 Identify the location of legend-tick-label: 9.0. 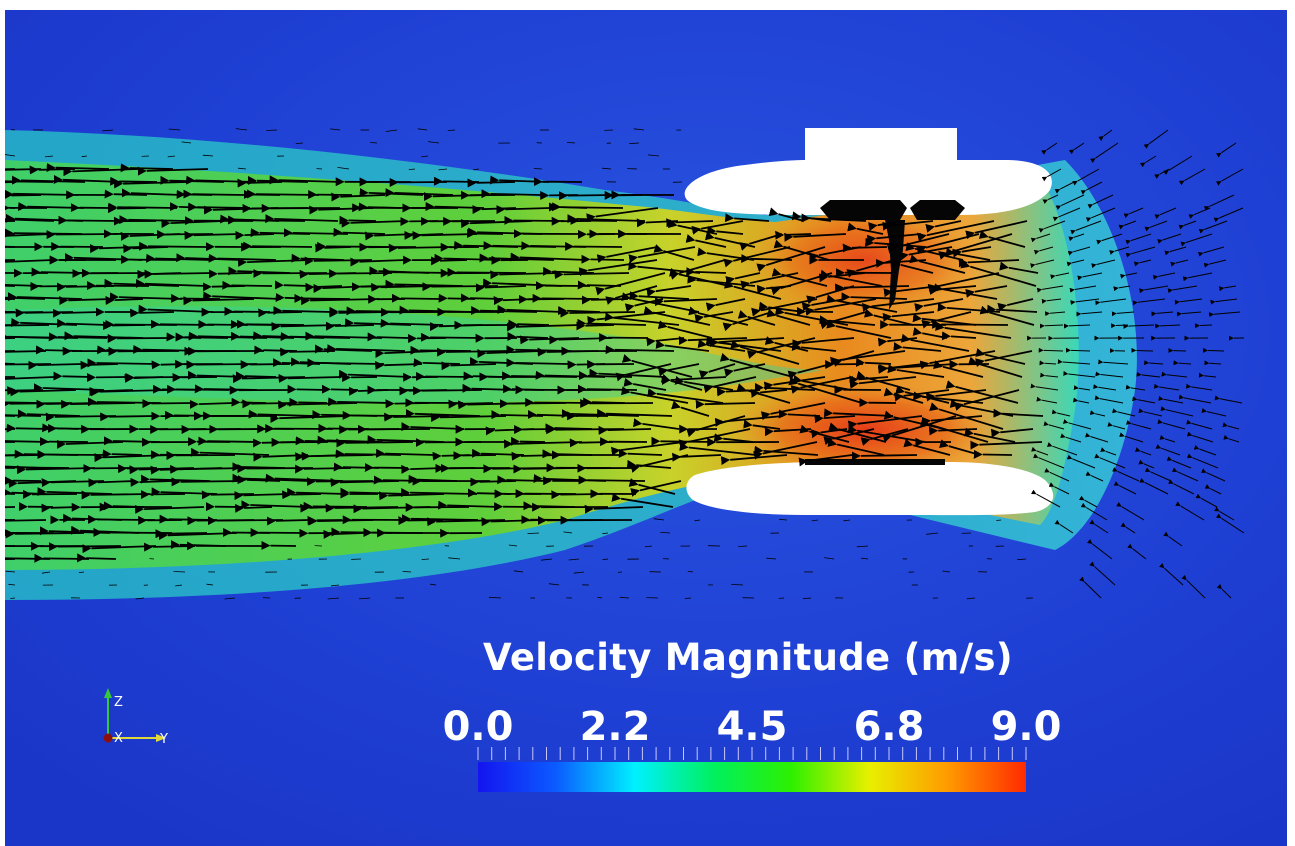
(1026, 727).